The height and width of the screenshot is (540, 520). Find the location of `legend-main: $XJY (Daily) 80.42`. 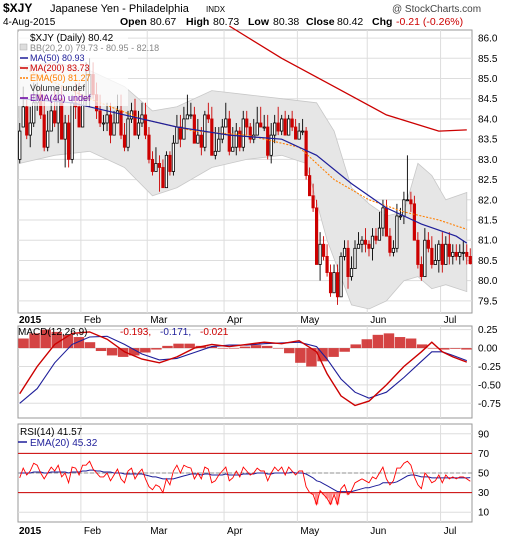

legend-main: $XJY (Daily) 80.42 is located at coordinates (72, 38).